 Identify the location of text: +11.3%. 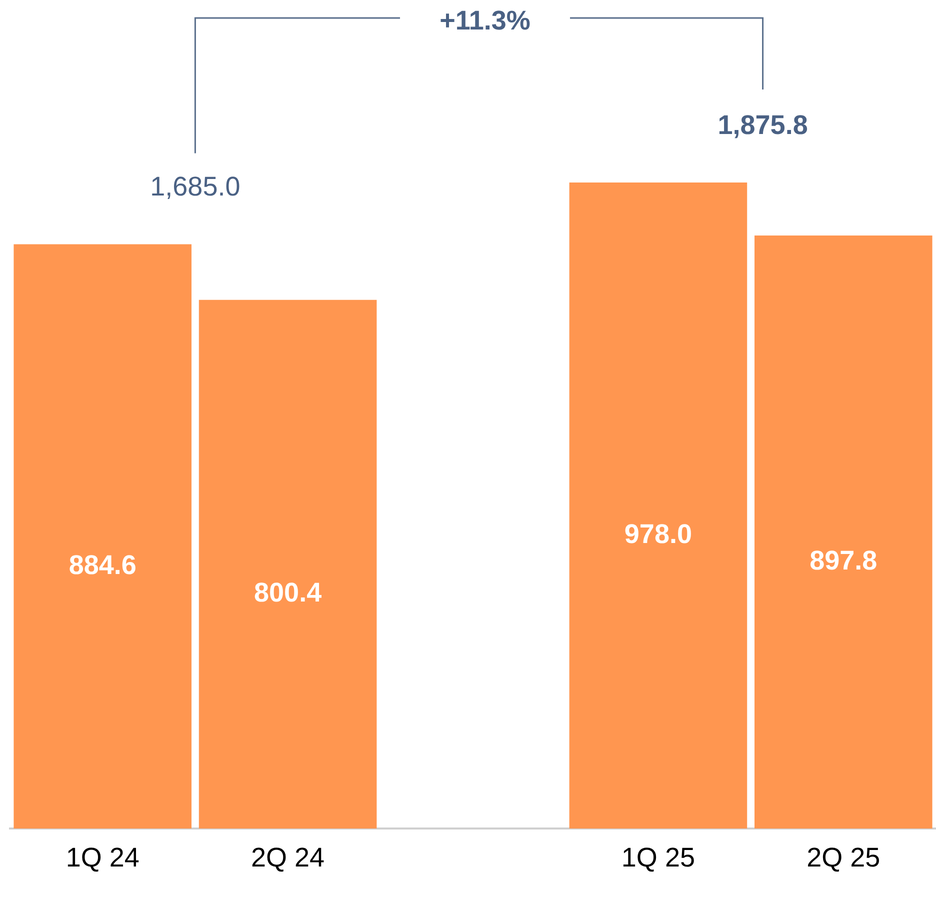
(485, 20).